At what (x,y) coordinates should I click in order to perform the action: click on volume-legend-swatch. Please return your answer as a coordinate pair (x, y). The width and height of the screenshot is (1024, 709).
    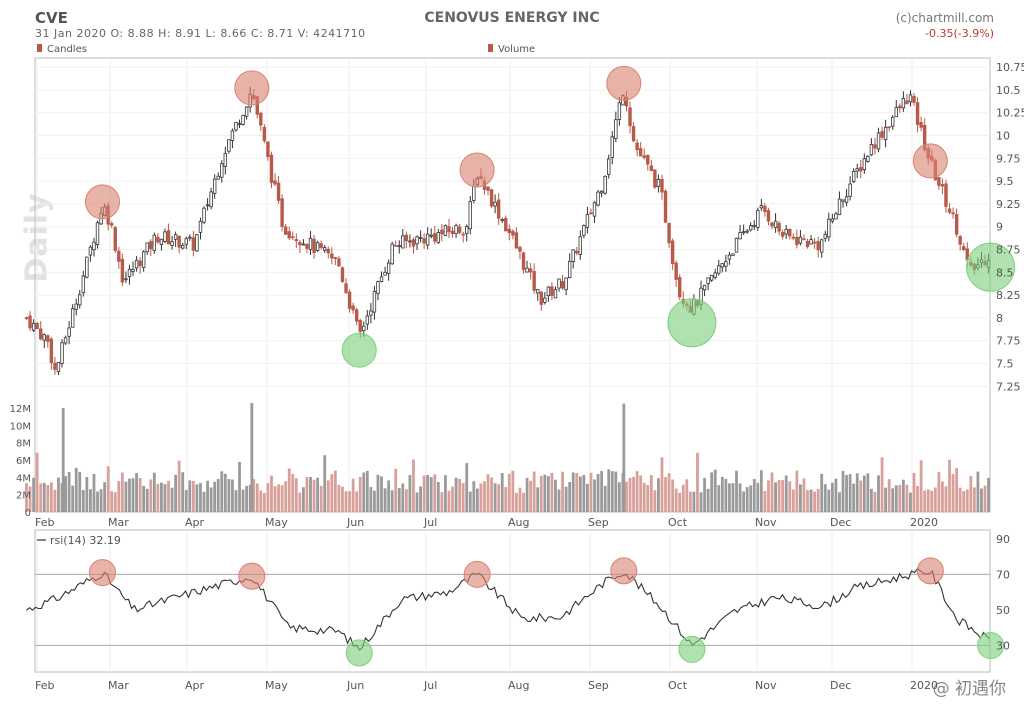
    Looking at the image, I should click on (490, 48).